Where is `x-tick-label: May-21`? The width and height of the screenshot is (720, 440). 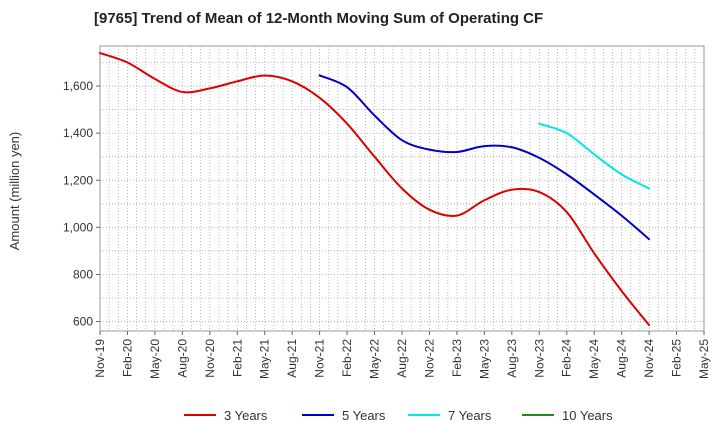
x-tick-label: May-21 is located at coordinates (265, 359).